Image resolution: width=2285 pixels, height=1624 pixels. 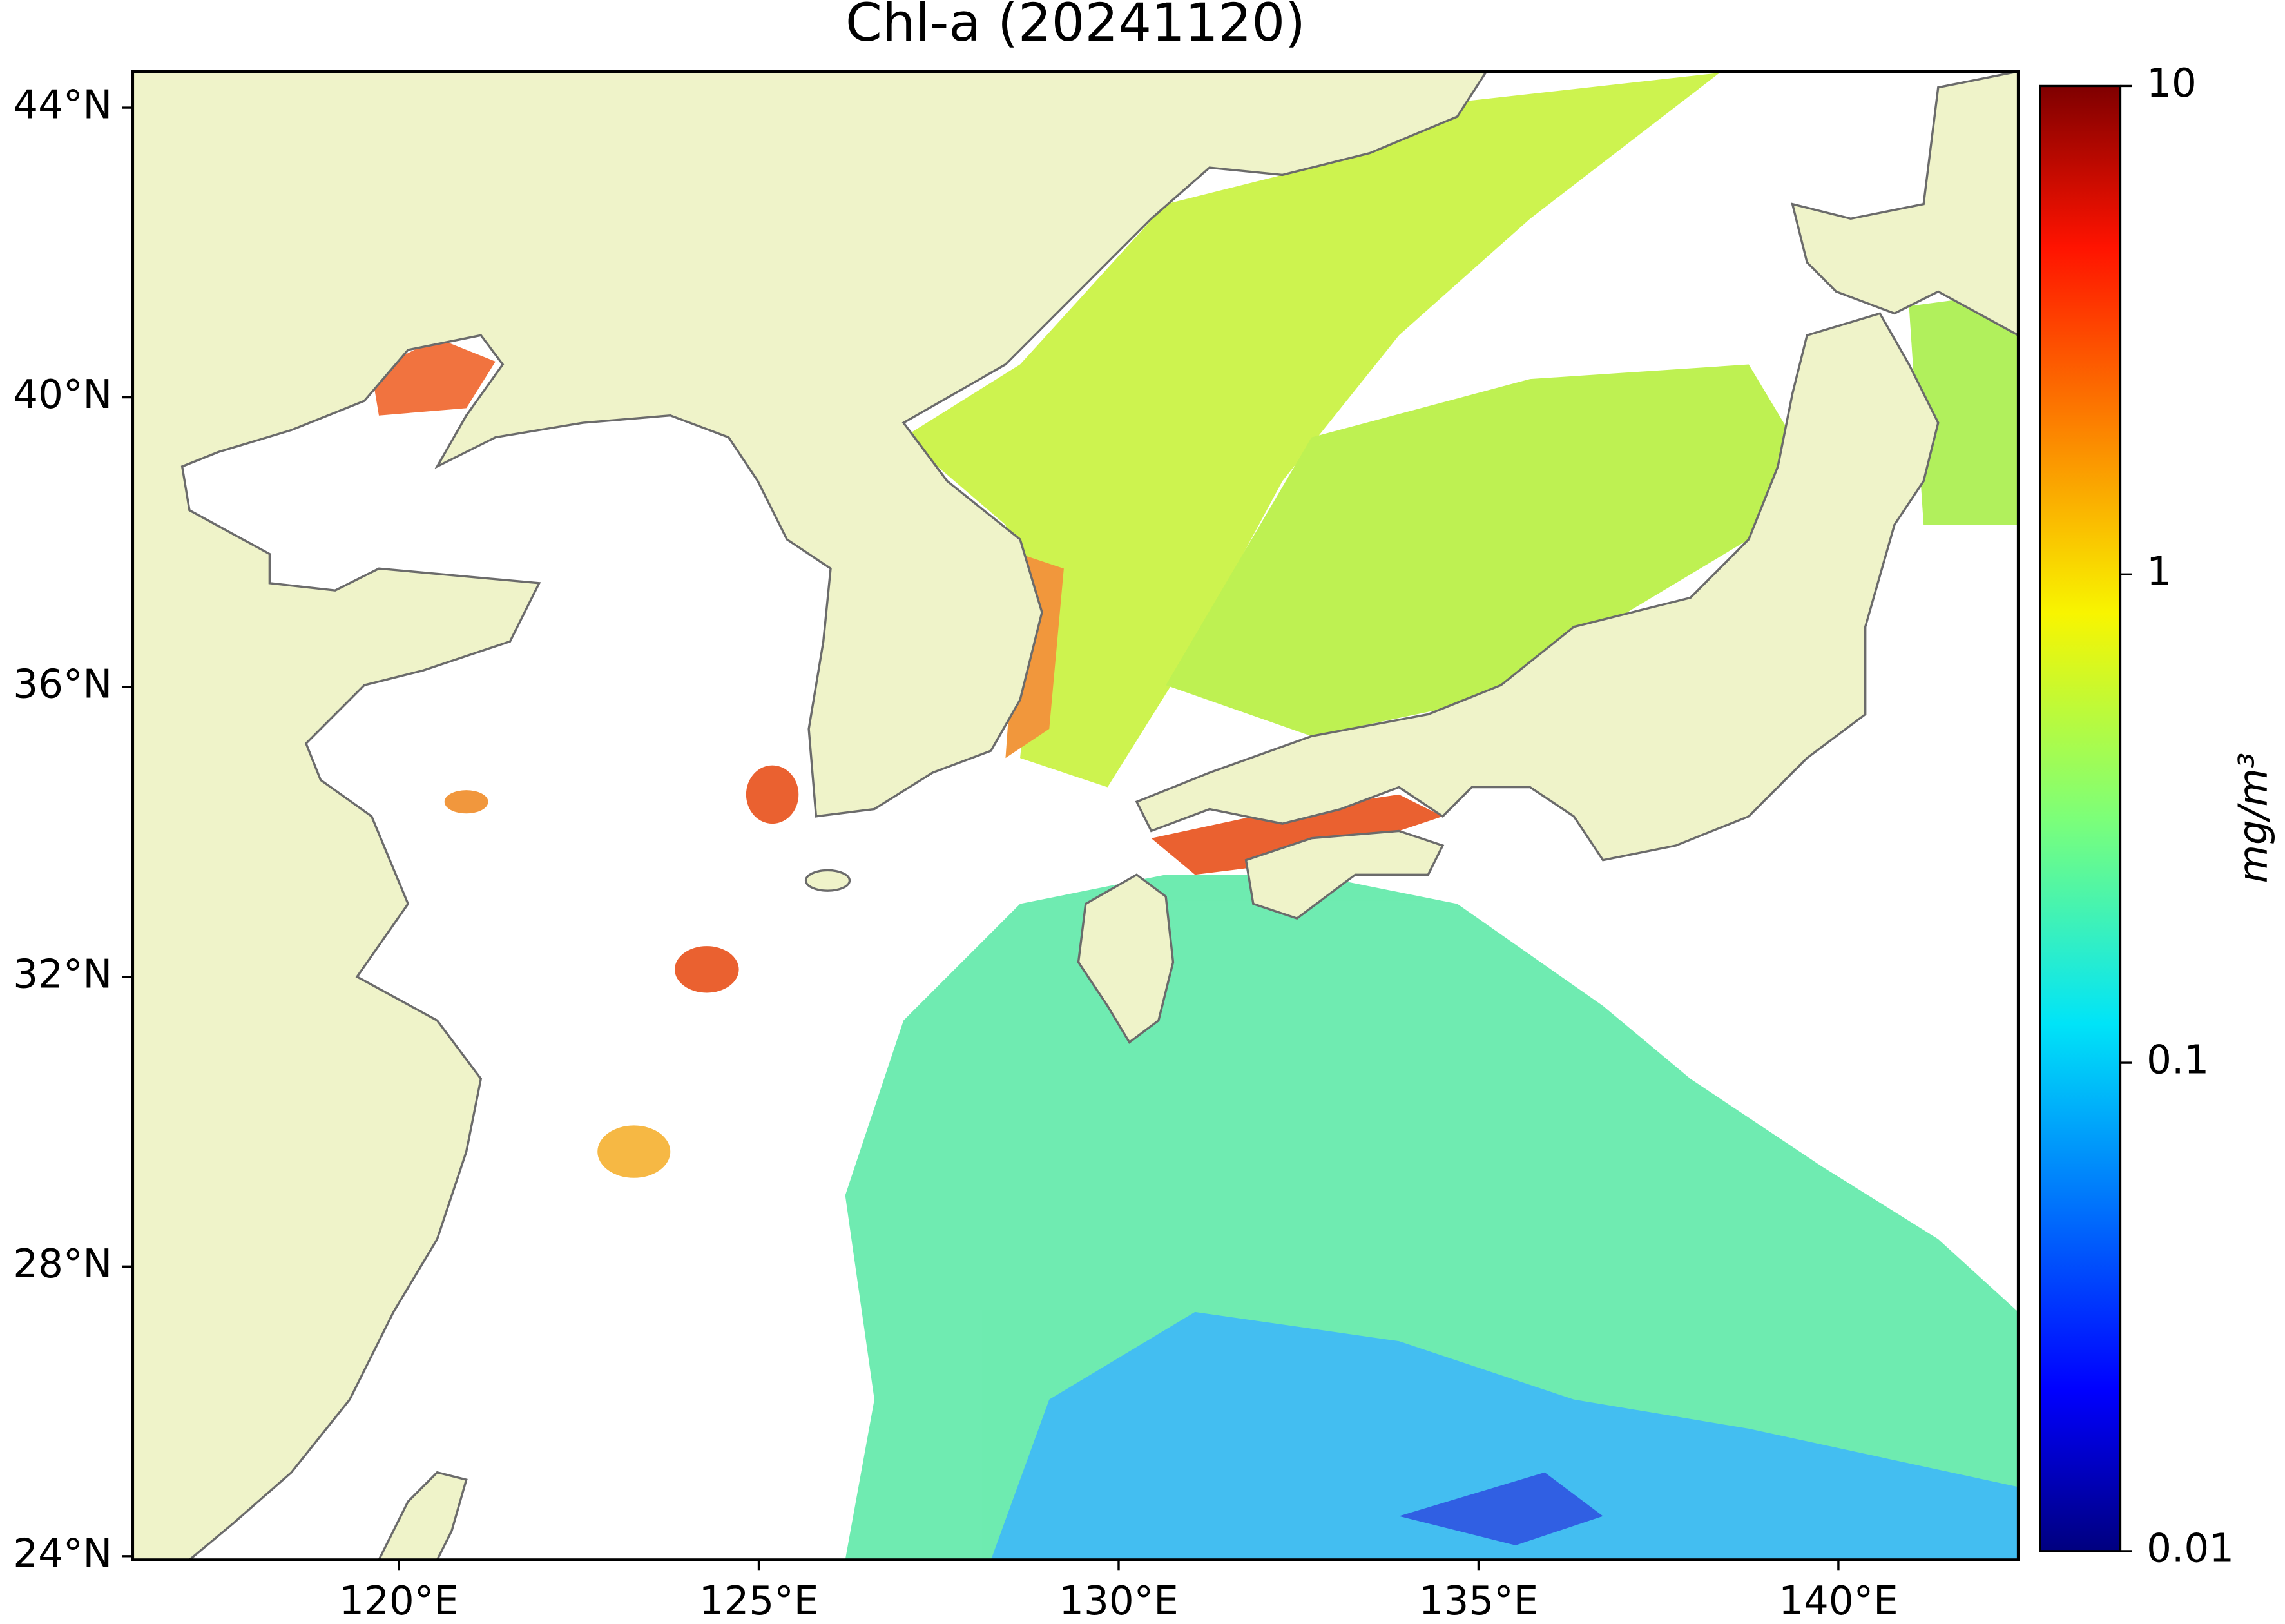 What do you see at coordinates (1479, 1601) in the screenshot?
I see `x-tick-label: 135°E` at bounding box center [1479, 1601].